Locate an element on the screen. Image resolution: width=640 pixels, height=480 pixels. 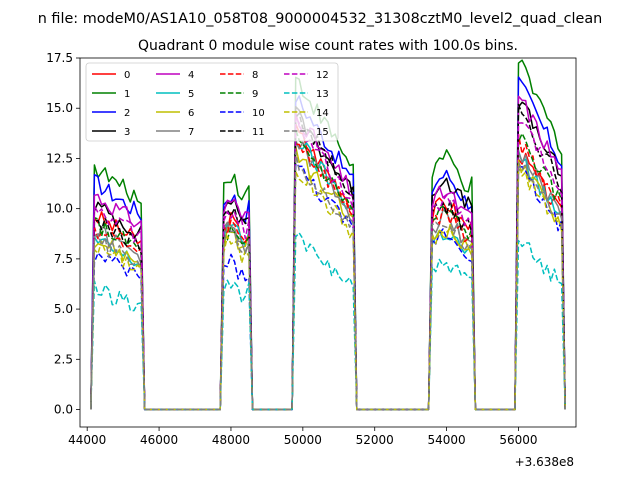
legend-label-8: 8 is located at coordinates (255, 75).